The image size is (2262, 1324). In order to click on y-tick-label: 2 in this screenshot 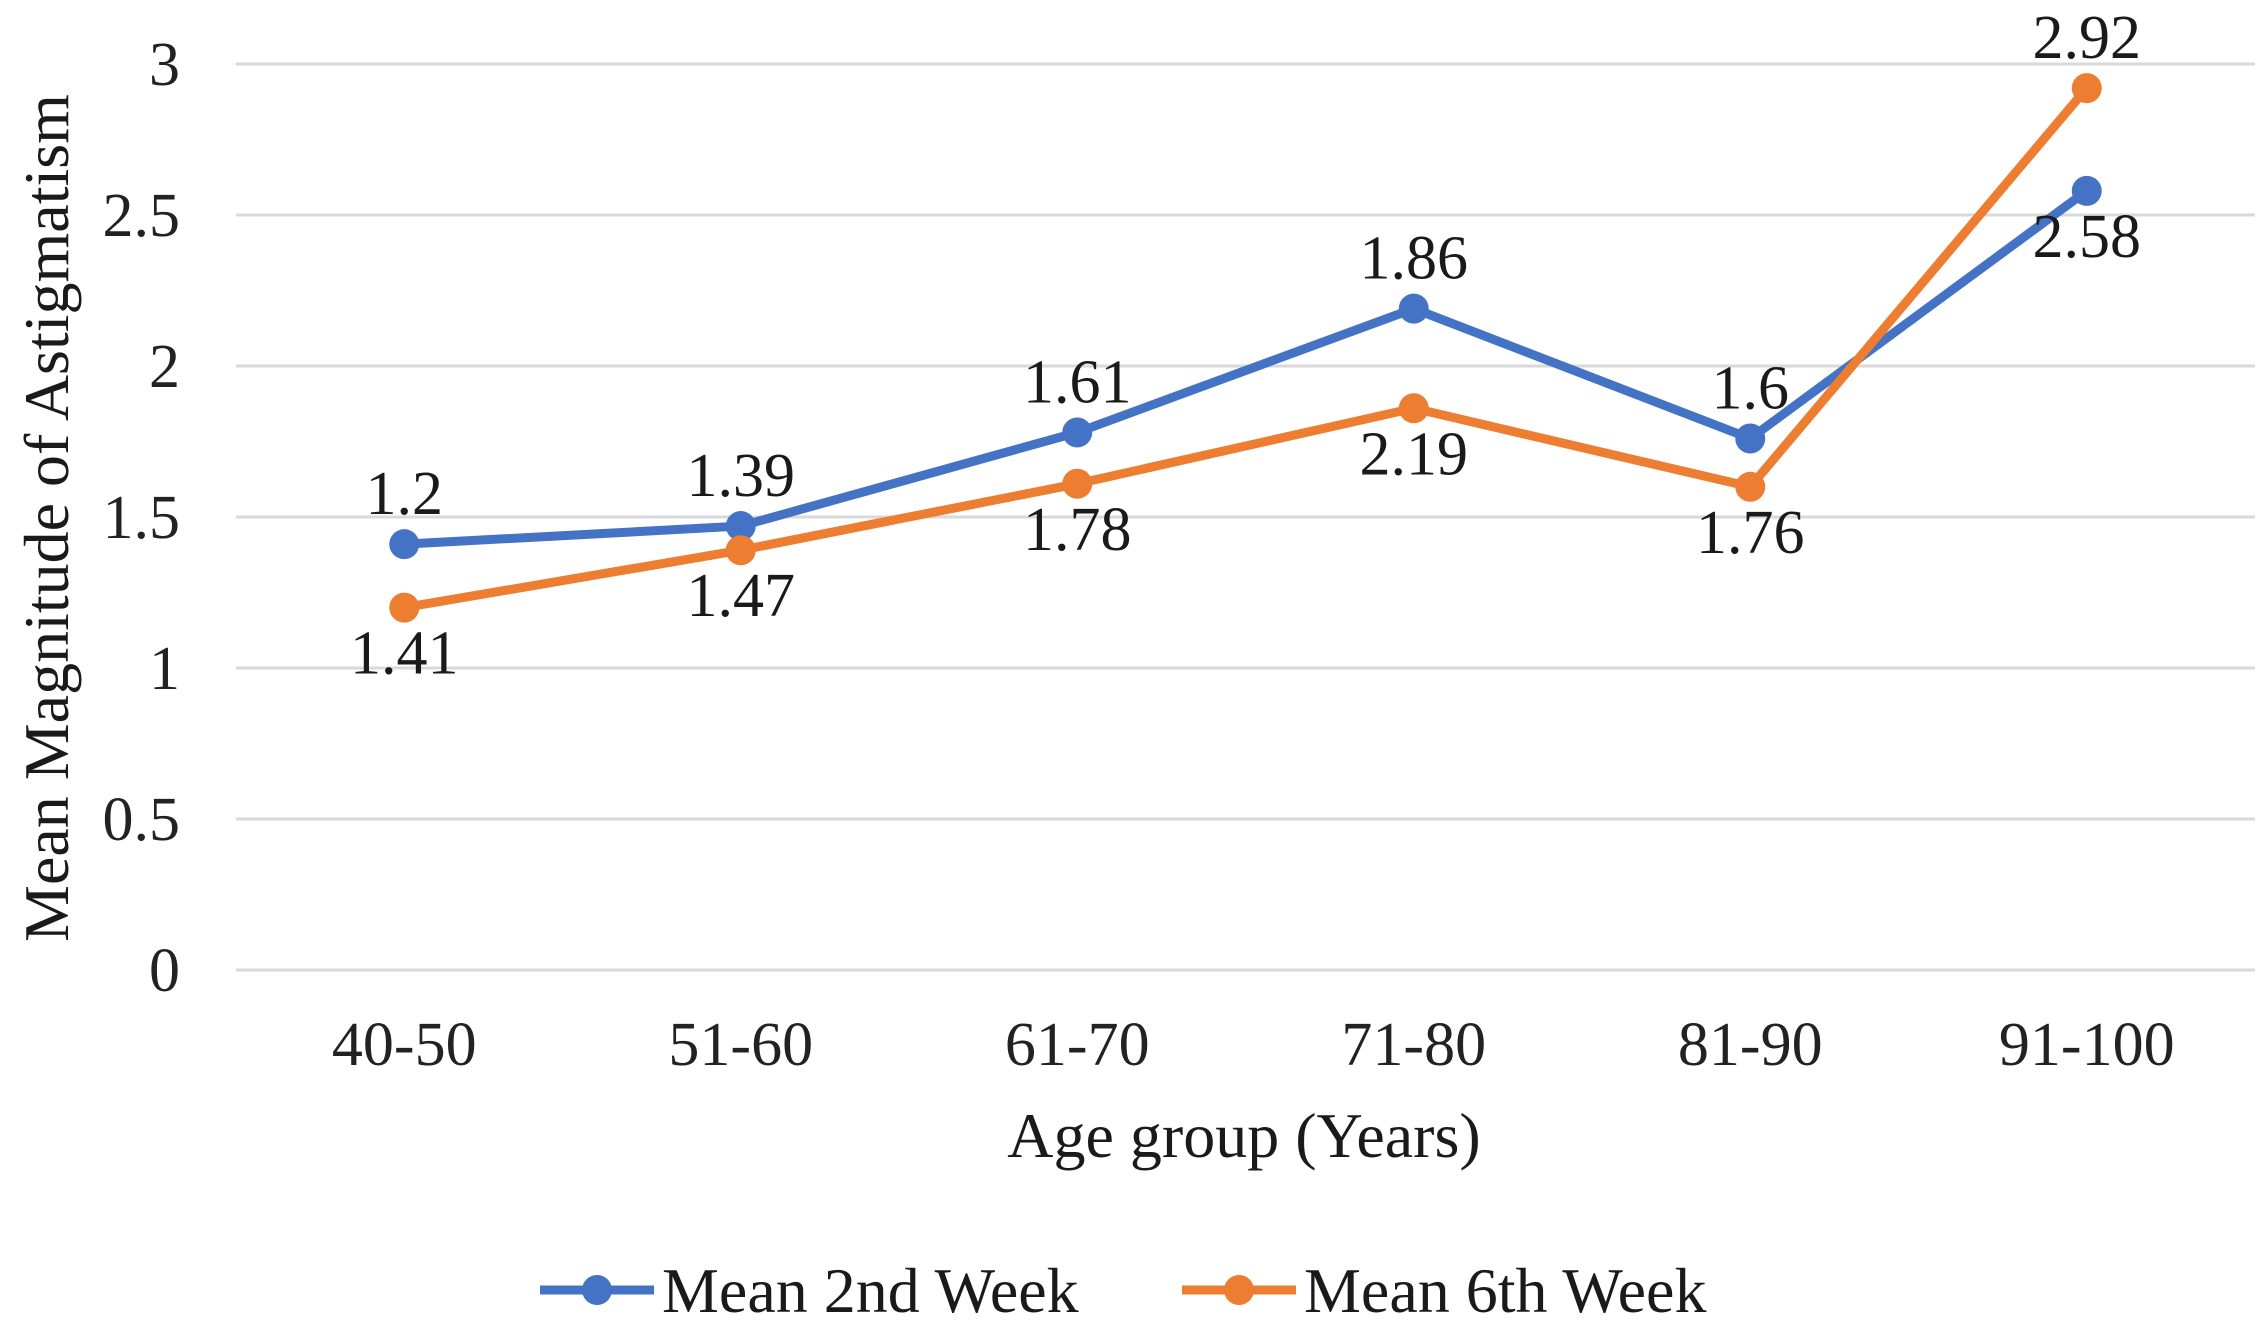, I will do `click(164, 367)`.